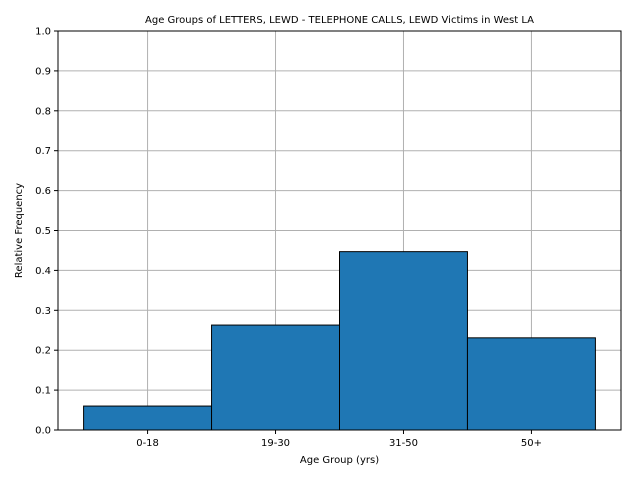  Describe the element at coordinates (43, 311) in the screenshot. I see `y-tick-label: 0.3` at that location.